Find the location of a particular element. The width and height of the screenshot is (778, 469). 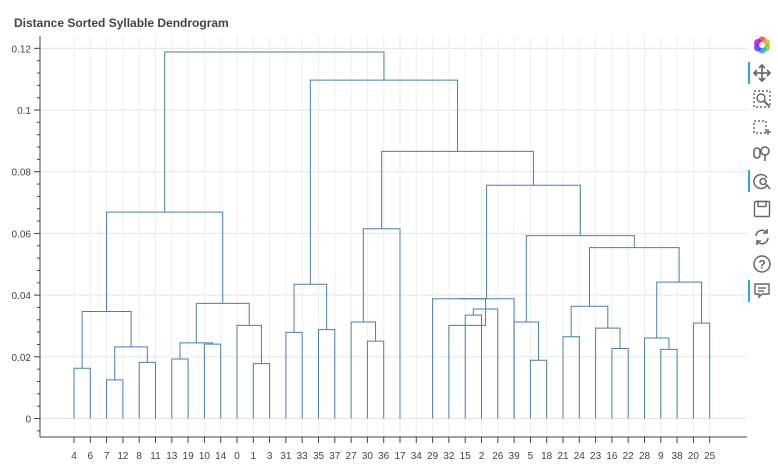

x-tick-label: 27 is located at coordinates (352, 456).